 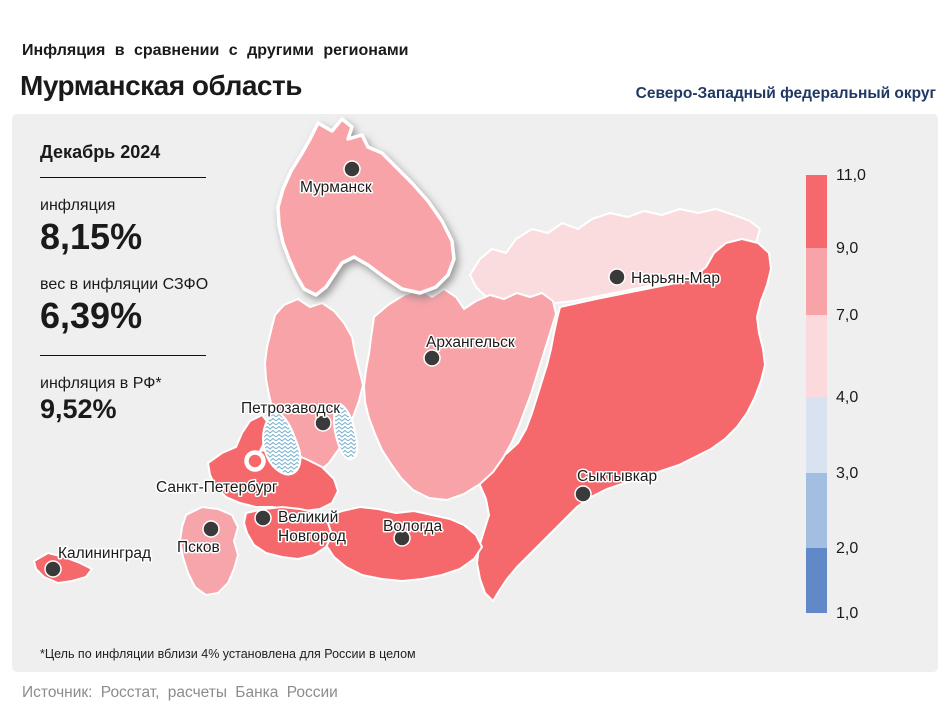 What do you see at coordinates (281, 442) in the screenshot?
I see `lake-ladoga` at bounding box center [281, 442].